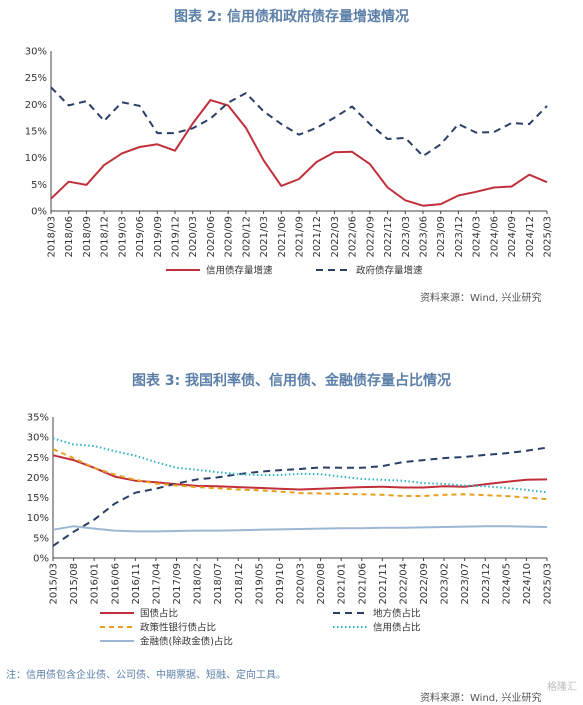 The height and width of the screenshot is (705, 583). Describe the element at coordinates (465, 584) in the screenshot. I see `chart2-x-tick-label: 2023/07` at that location.